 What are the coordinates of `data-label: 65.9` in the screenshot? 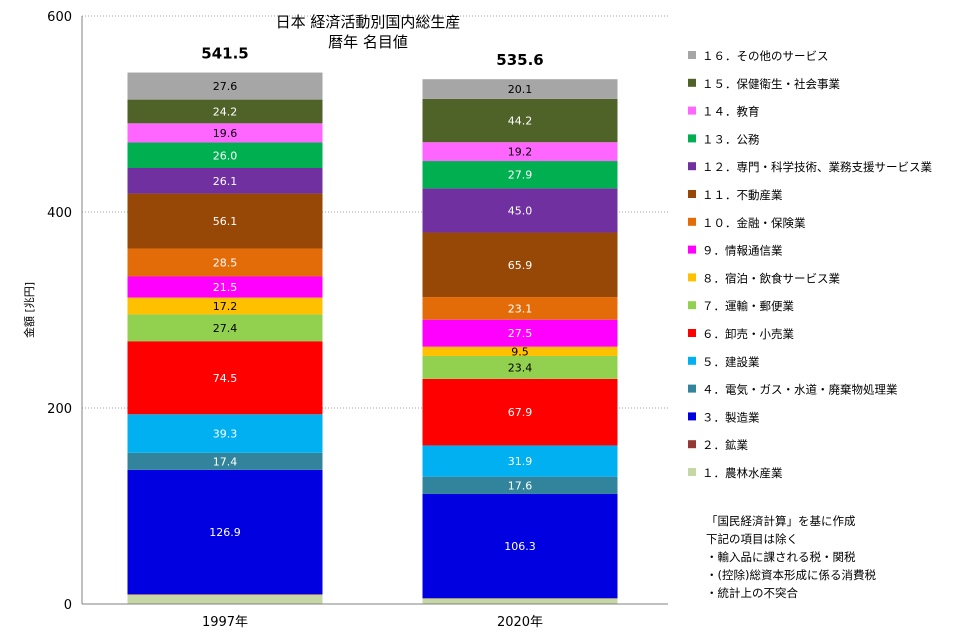 It's located at (520, 265).